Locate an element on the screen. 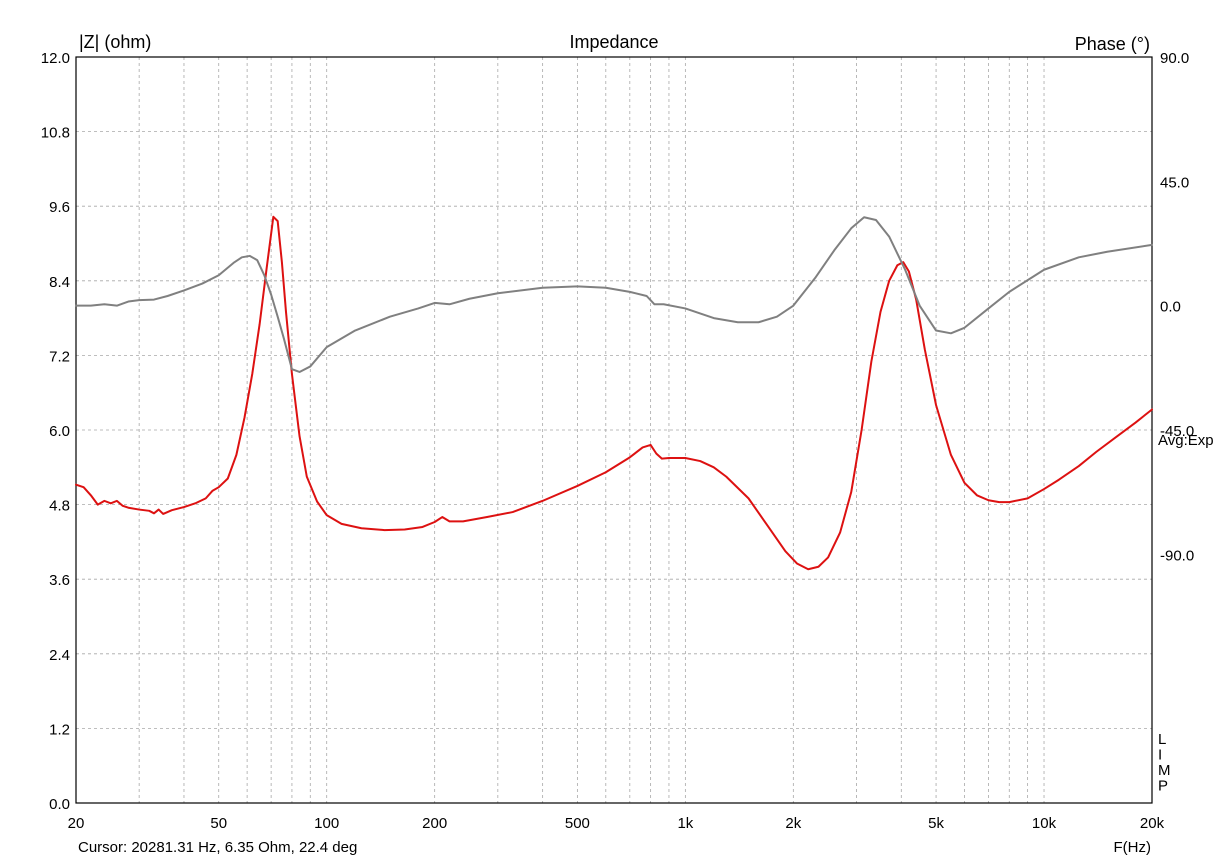  x-axis-ticks: 20 50 100 200 500 1k 2k 5k 10k 20k is located at coordinates (616, 823).